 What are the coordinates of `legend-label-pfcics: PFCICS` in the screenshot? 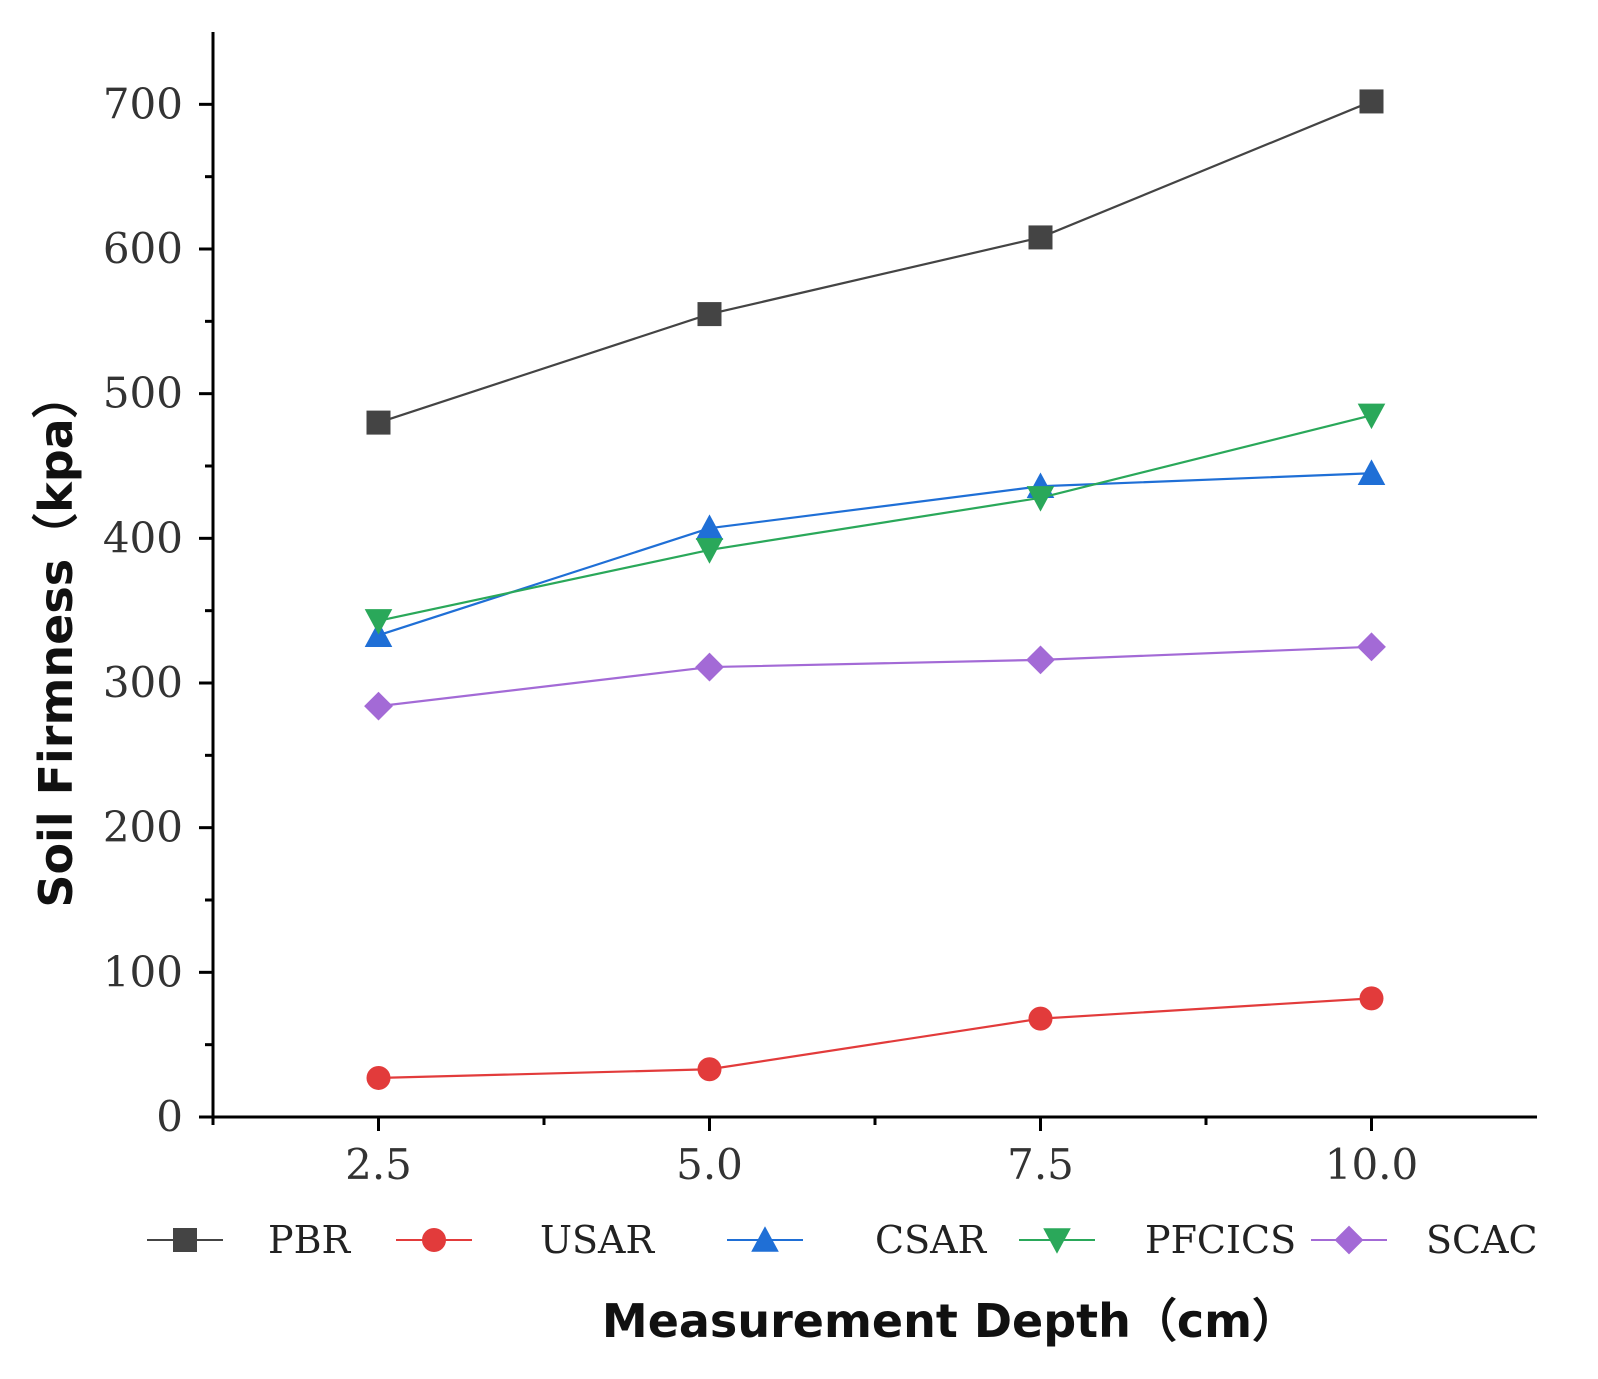 It's located at (1220, 1240).